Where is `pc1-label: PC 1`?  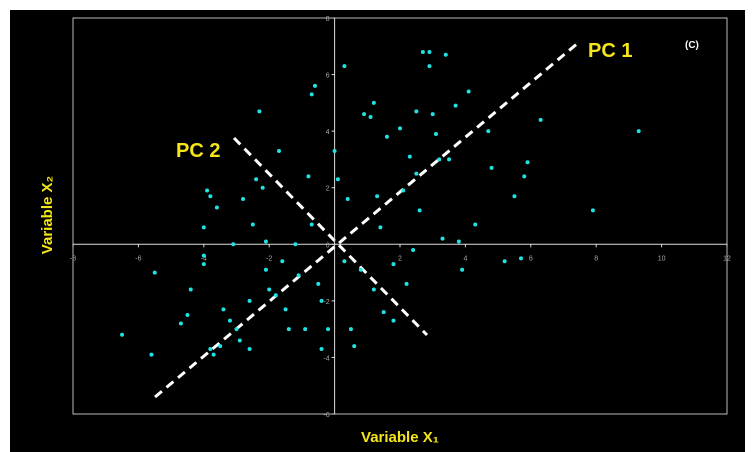
pc1-label: PC 1 is located at coordinates (610, 51).